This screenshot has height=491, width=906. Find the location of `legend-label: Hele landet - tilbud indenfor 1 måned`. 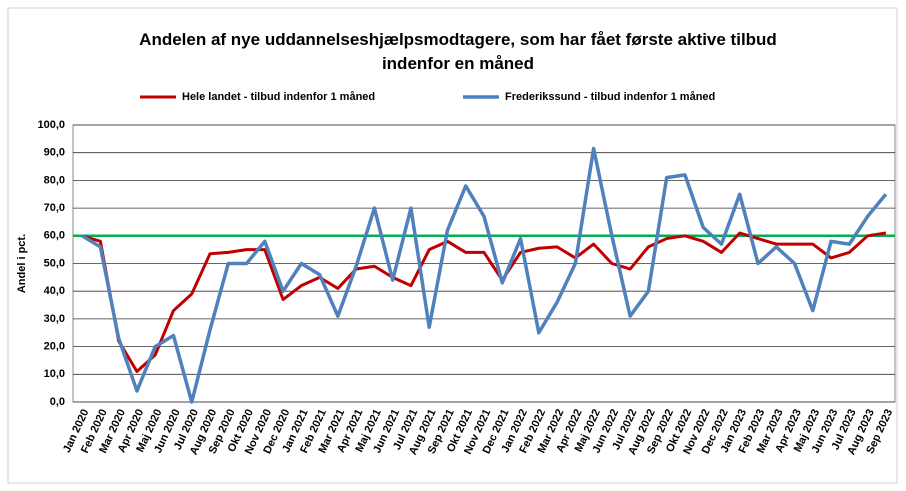

legend-label: Hele landet - tilbud indenfor 1 måned is located at coordinates (278, 97).